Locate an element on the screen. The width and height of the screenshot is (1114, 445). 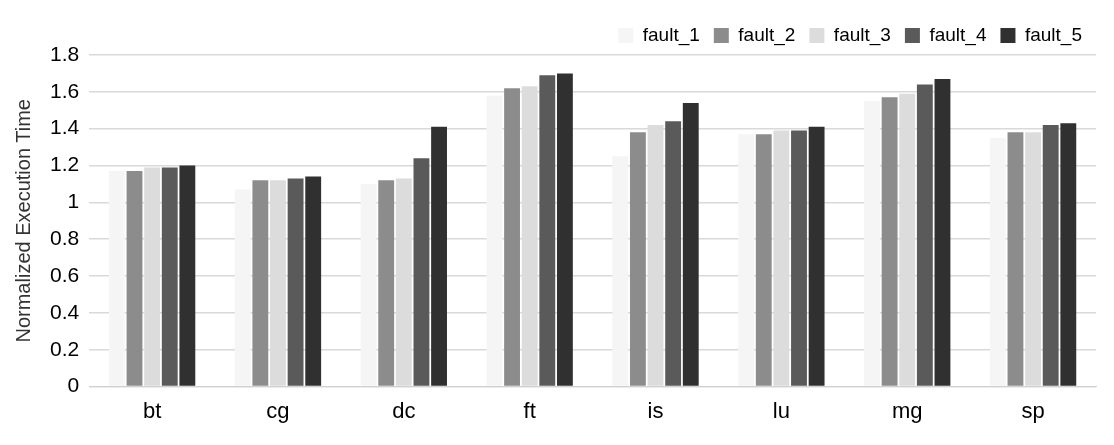
legend-label: fault_4 is located at coordinates (958, 34).